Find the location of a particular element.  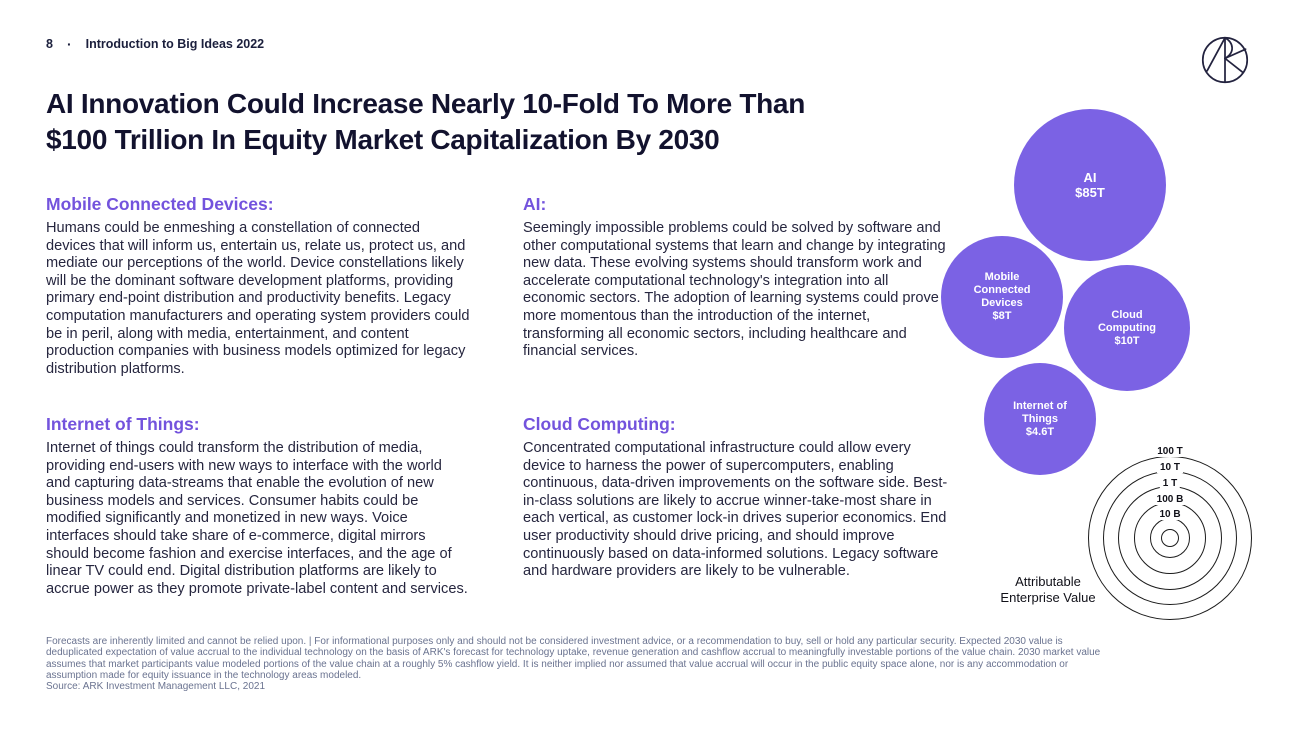

ark-logo-icon is located at coordinates (1225, 60).